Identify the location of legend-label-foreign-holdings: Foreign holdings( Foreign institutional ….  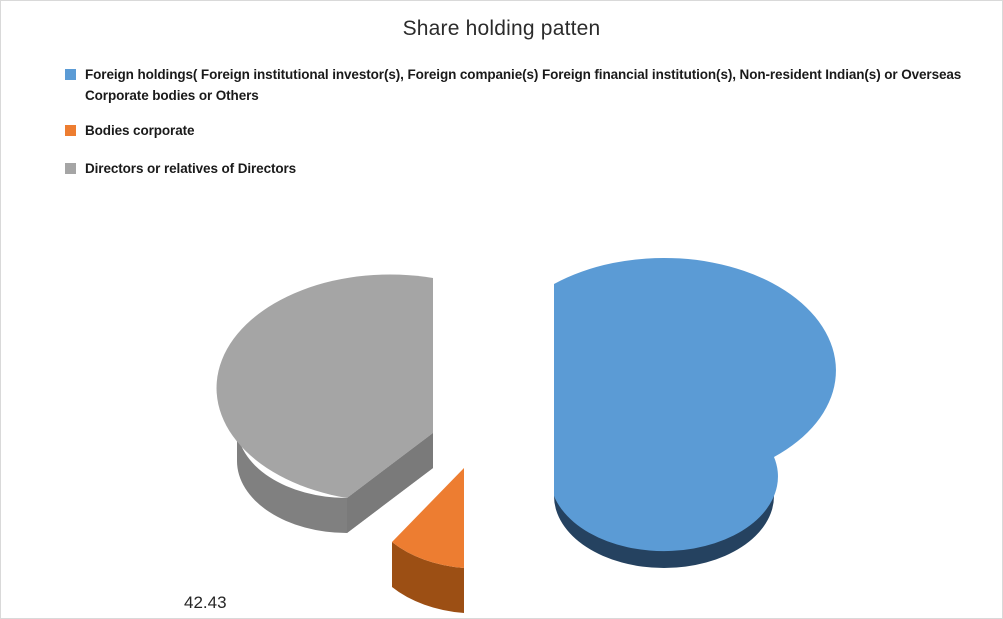
(523, 85).